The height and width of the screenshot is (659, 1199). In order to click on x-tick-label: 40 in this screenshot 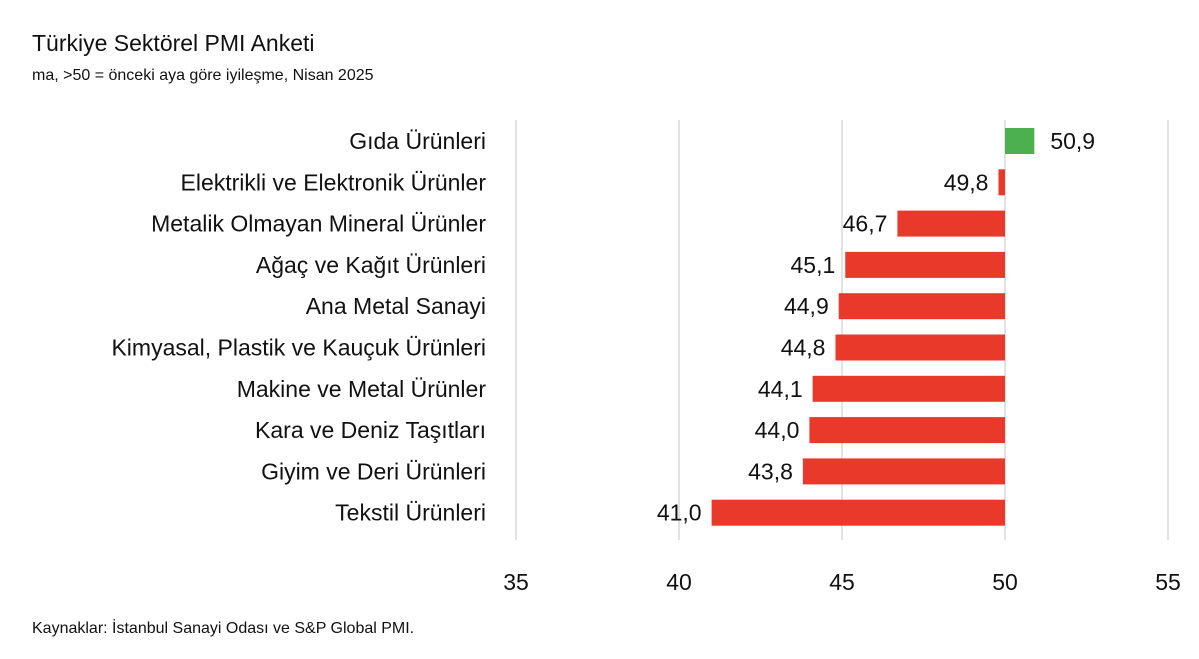, I will do `click(679, 582)`.